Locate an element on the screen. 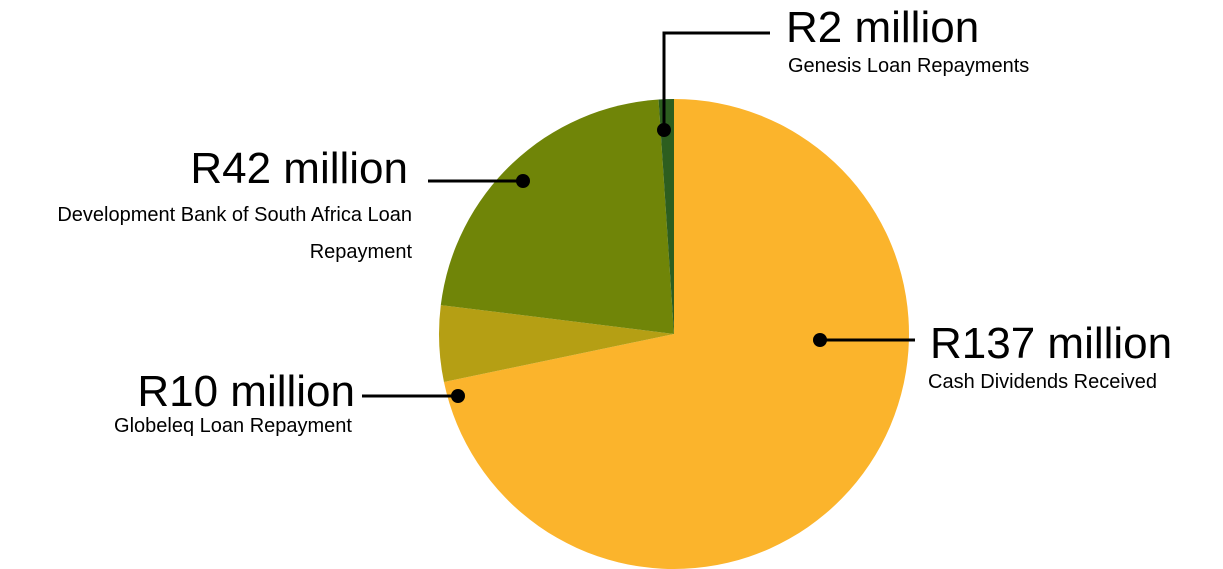  value-label: R137 million is located at coordinates (1051, 343).